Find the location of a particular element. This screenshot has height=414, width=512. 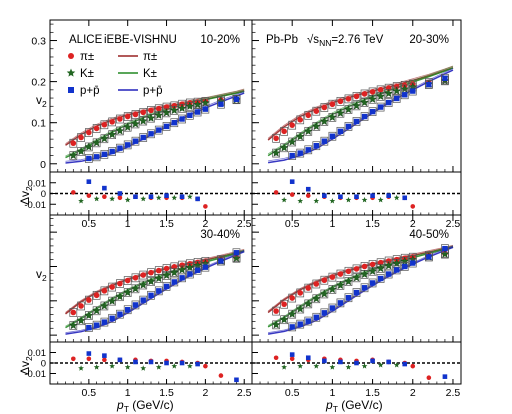

dv2-main: Δv is located at coordinates (25, 198).